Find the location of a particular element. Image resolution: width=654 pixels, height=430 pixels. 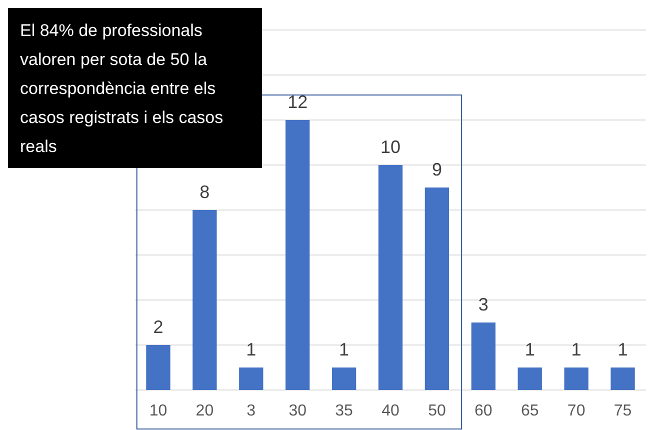

data-label: 3 is located at coordinates (483, 304).